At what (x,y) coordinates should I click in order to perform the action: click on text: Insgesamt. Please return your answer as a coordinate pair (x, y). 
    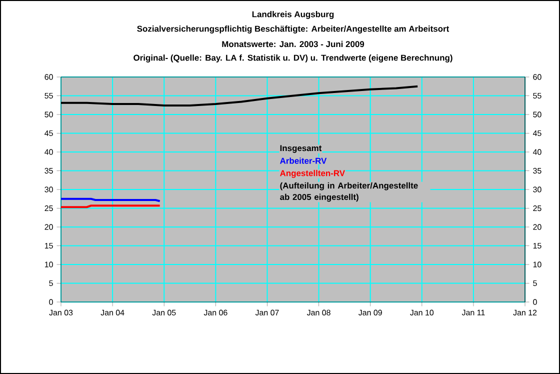
    Looking at the image, I should click on (301, 149).